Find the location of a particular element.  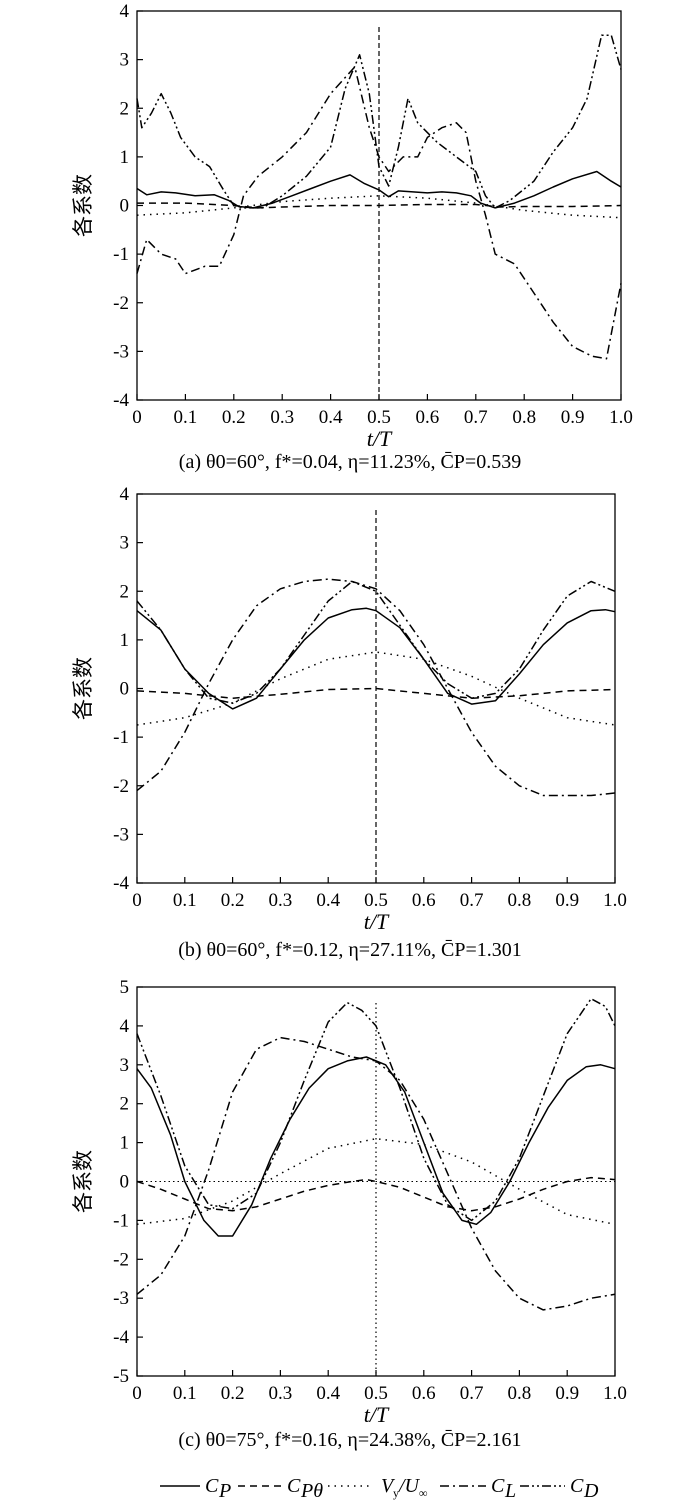

legend-item-vy: V y/U∞ is located at coordinates (378, 1487).